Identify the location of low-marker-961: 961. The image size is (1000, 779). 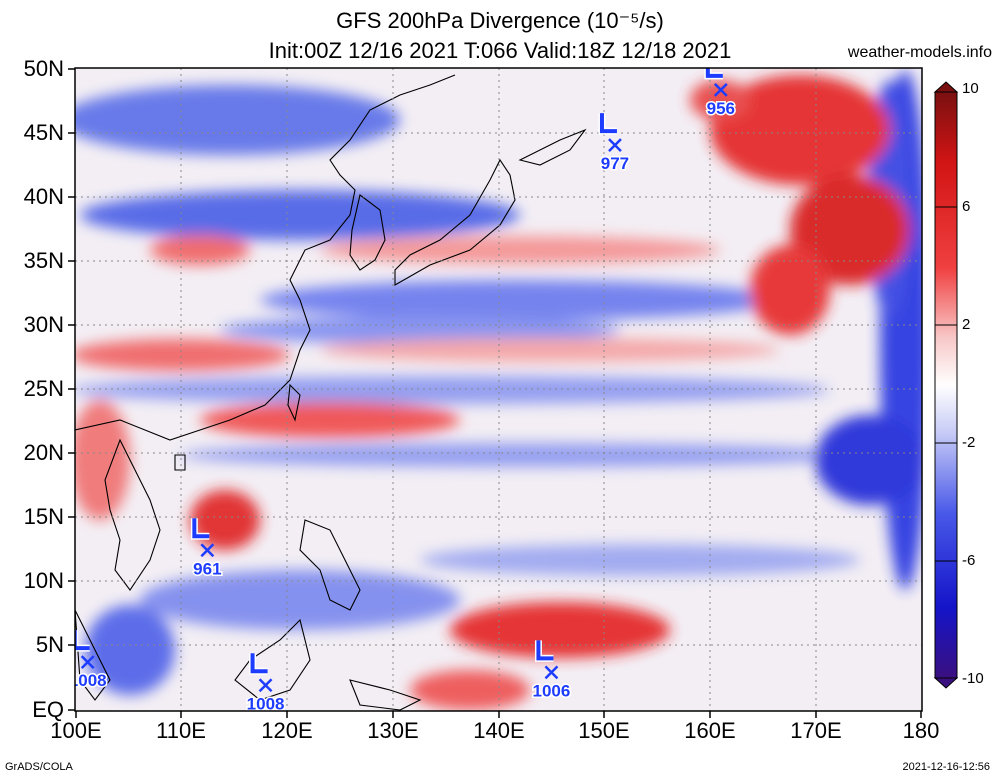
(206, 549).